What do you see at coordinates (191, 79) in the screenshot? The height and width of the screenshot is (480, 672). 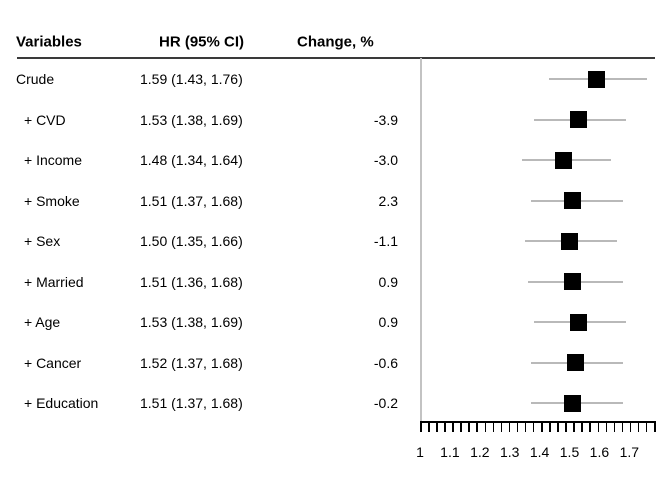 I see `row-hr-ci-value: 1.59 (1.43, 1.76)` at bounding box center [191, 79].